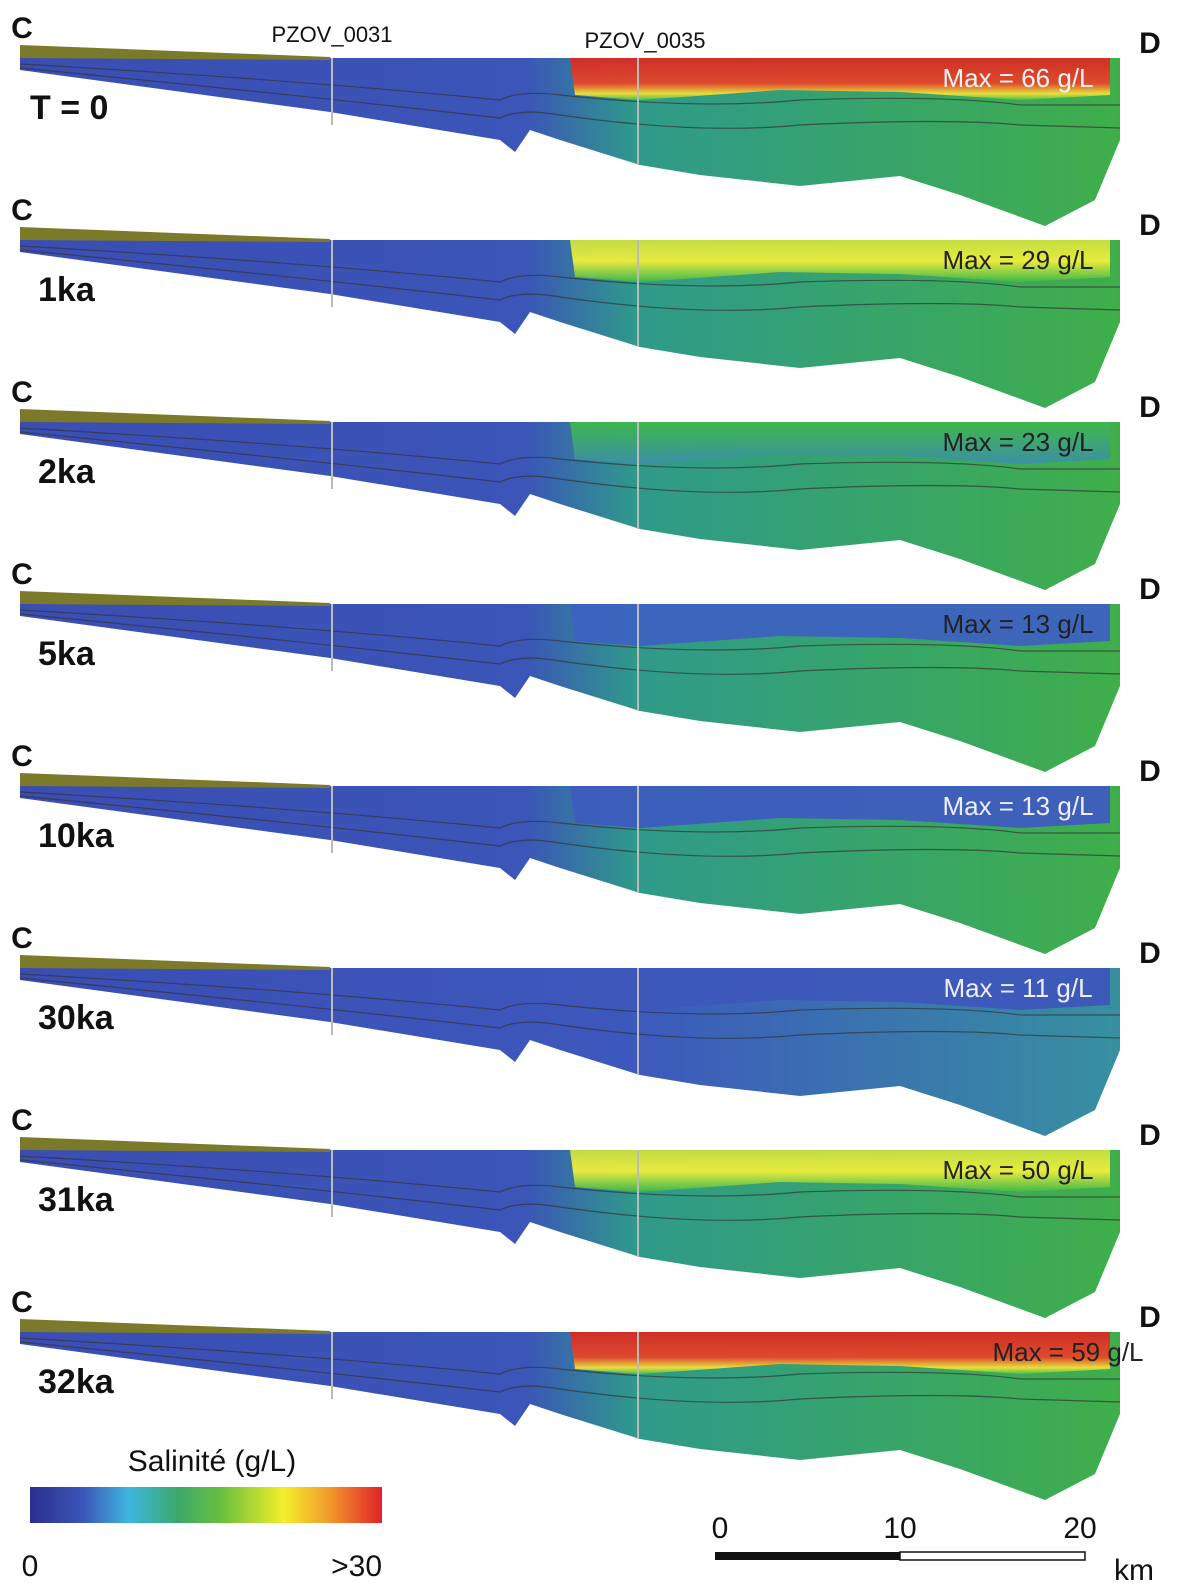 This screenshot has width=1182, height=1584. What do you see at coordinates (69, 108) in the screenshot?
I see `time-label: T = 0` at bounding box center [69, 108].